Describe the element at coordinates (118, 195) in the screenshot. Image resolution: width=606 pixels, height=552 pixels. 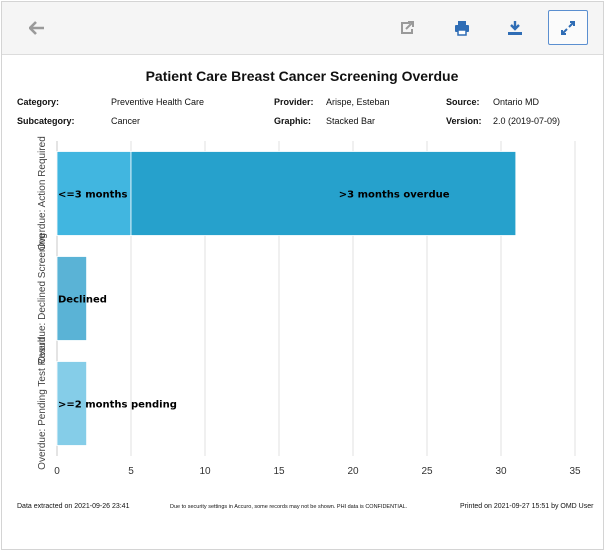
I see `bar-label-0: <=3 months Overdue` at that location.